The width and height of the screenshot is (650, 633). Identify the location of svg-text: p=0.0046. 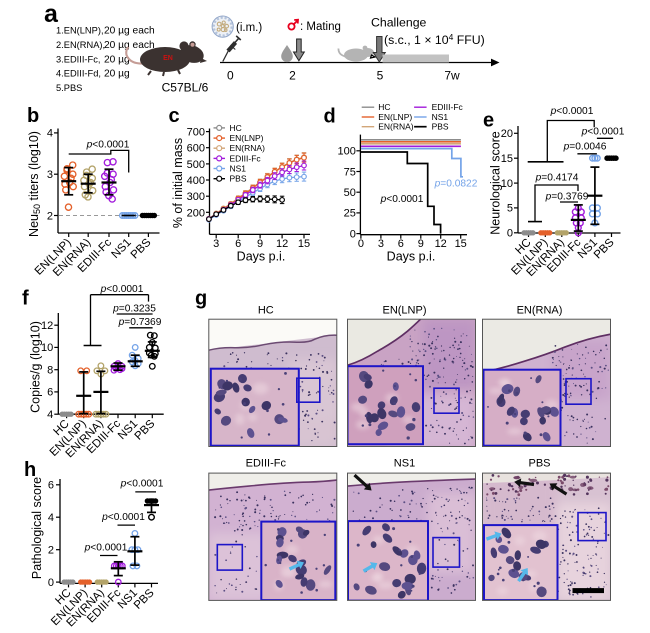
(585, 147).